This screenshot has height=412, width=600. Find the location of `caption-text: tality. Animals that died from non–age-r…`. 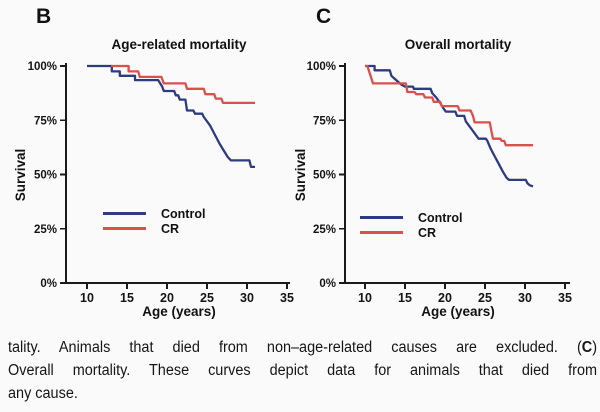

caption-text: tality. Animals that died from non–age-r… is located at coordinates (295, 347).